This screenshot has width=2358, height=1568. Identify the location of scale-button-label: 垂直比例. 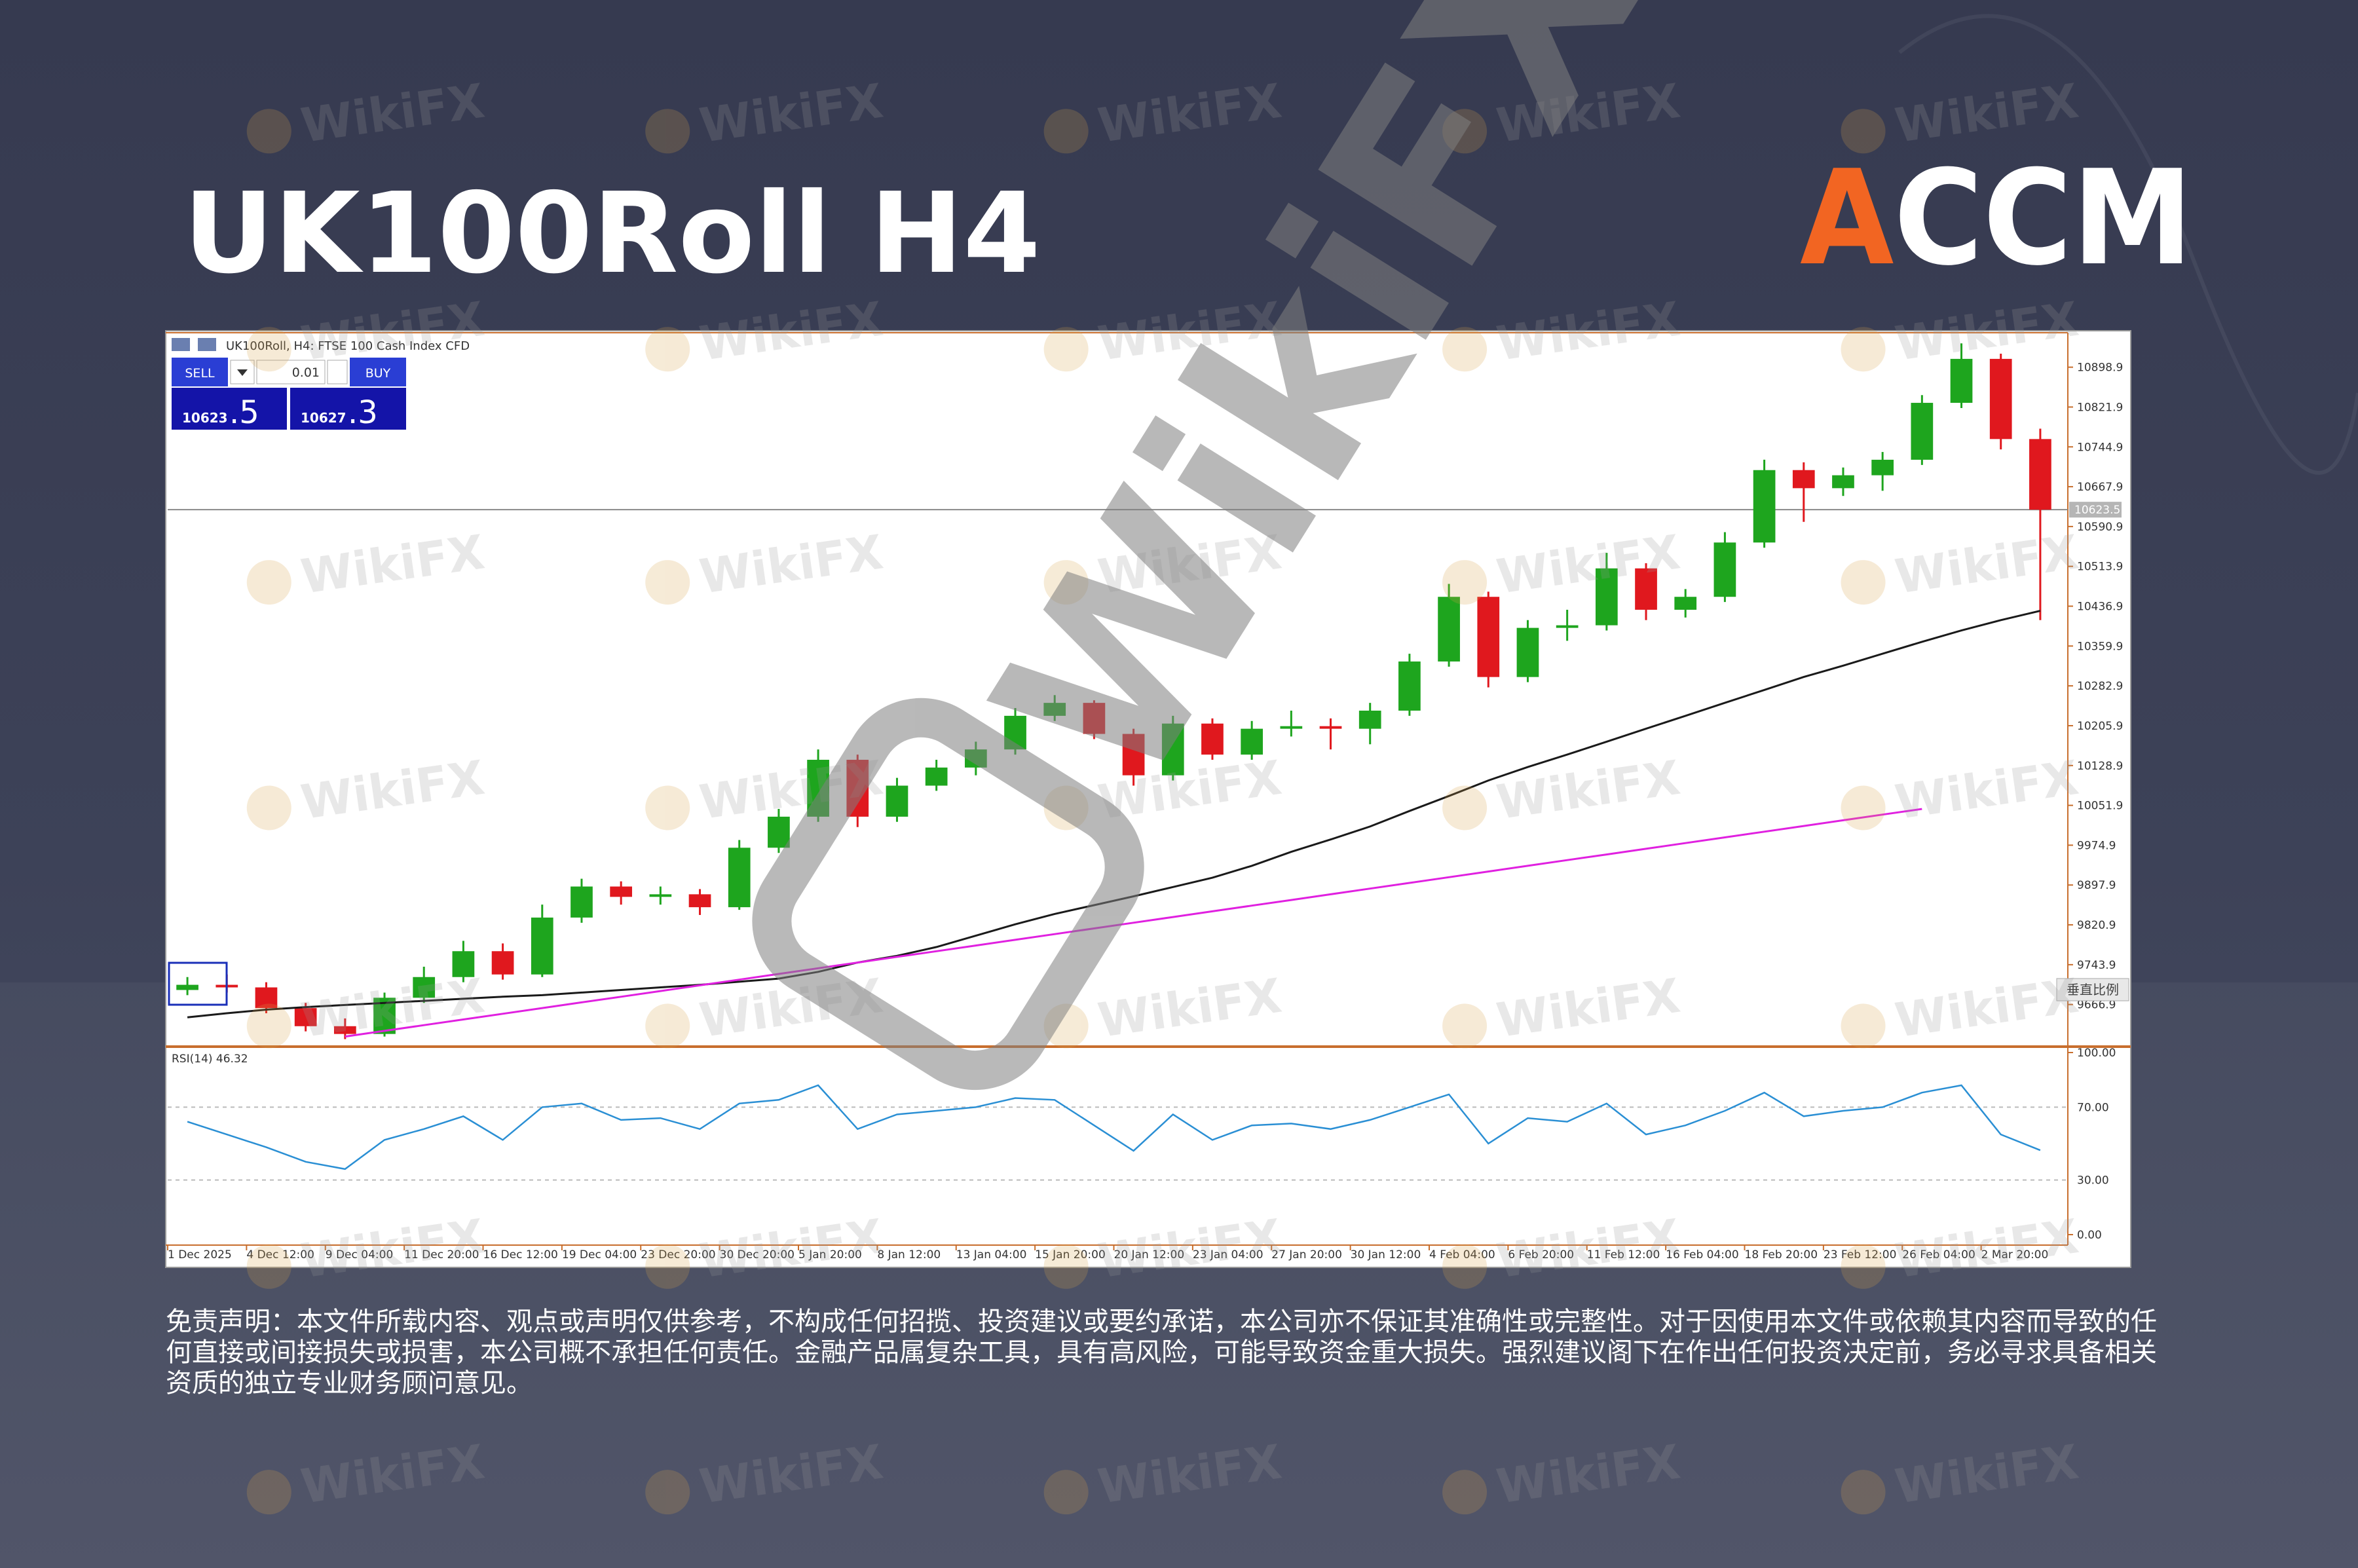
(2093, 990).